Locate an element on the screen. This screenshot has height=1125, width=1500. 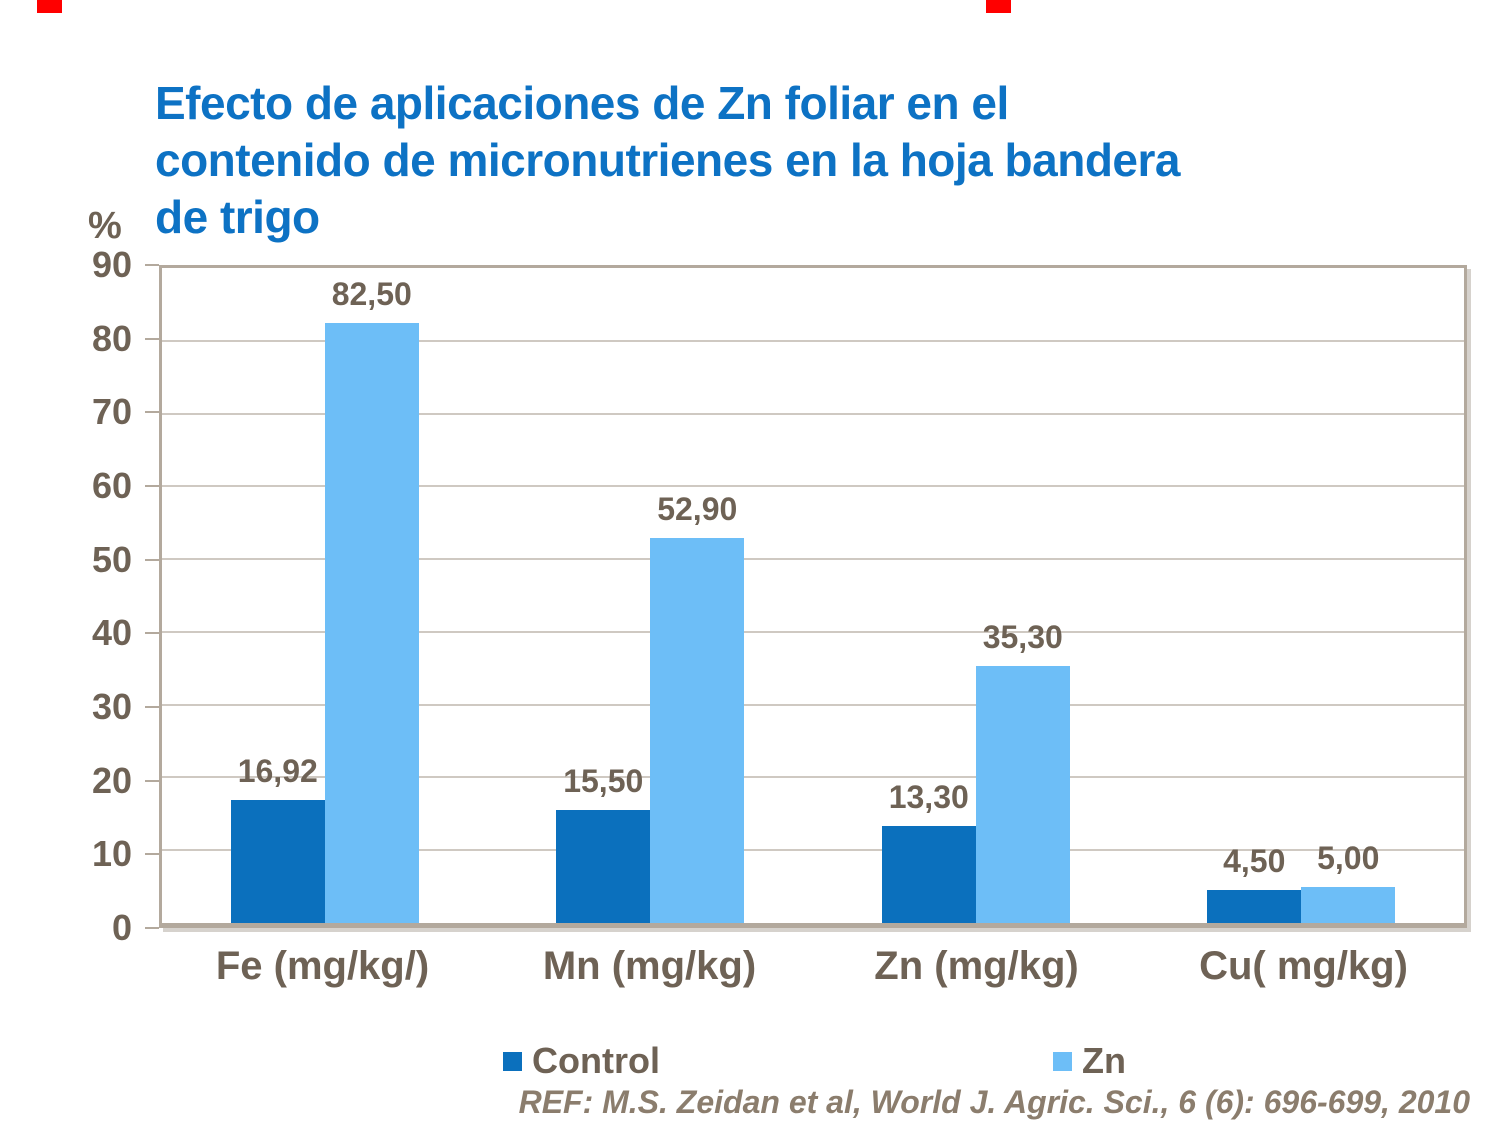
y-axis-tick-marks is located at coordinates (152, 596).